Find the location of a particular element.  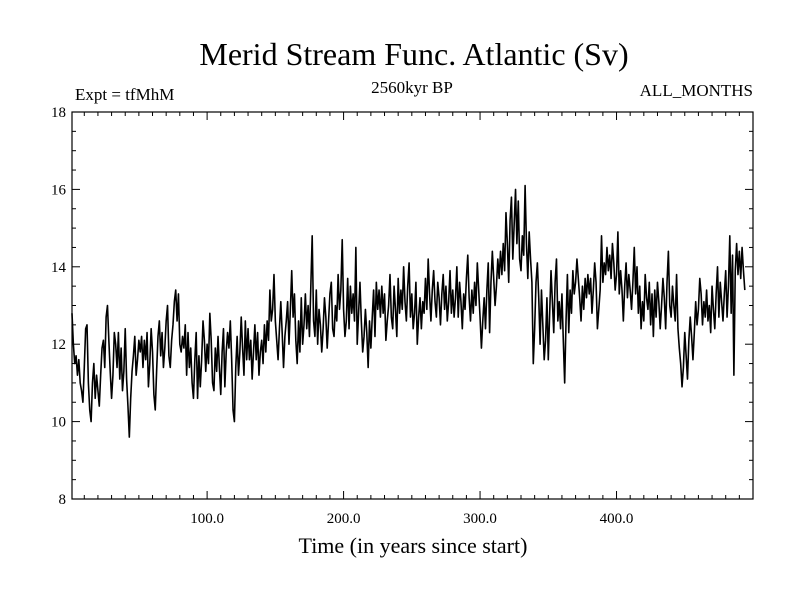

chart-title: Merid Stream Func. Atlantic (Sv) is located at coordinates (413, 54).